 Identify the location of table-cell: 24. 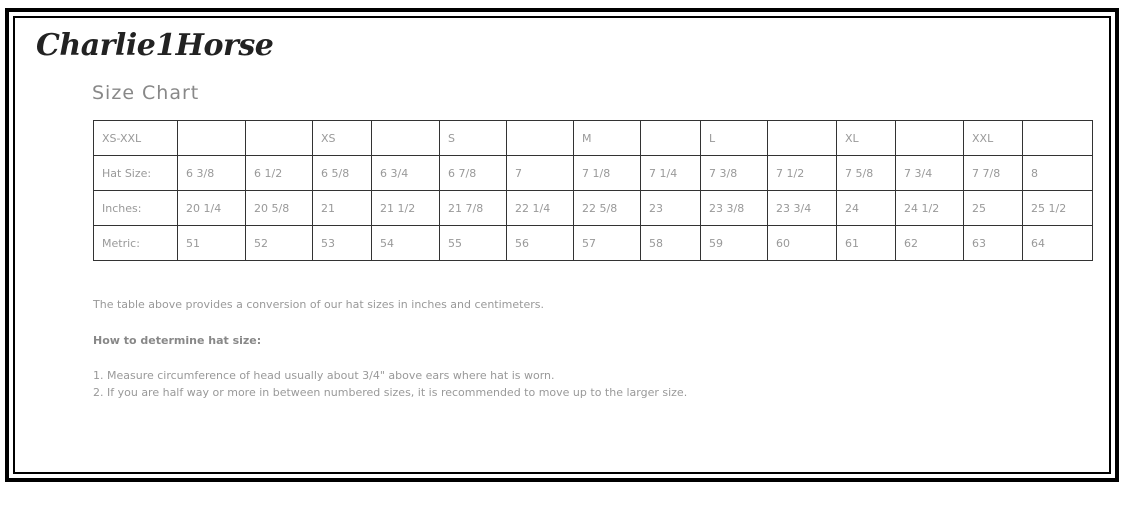
(866, 208).